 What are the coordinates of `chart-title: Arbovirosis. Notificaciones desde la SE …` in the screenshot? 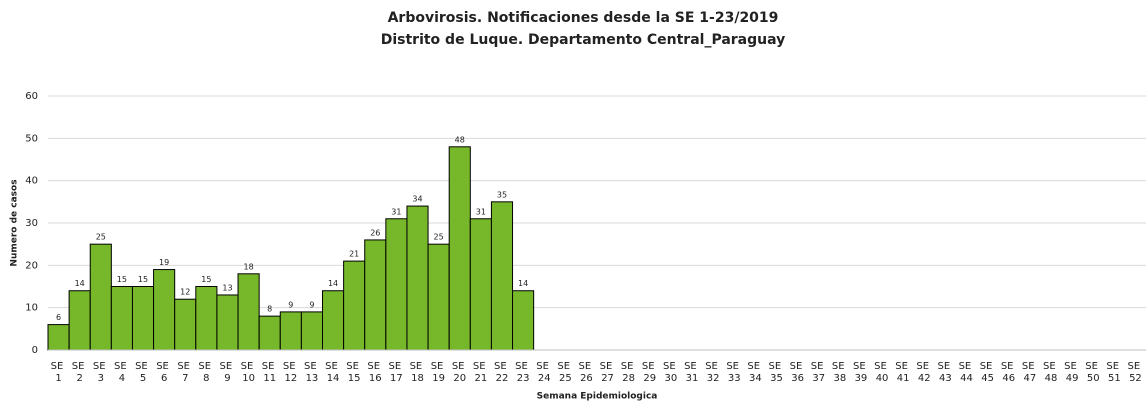 It's located at (583, 18).